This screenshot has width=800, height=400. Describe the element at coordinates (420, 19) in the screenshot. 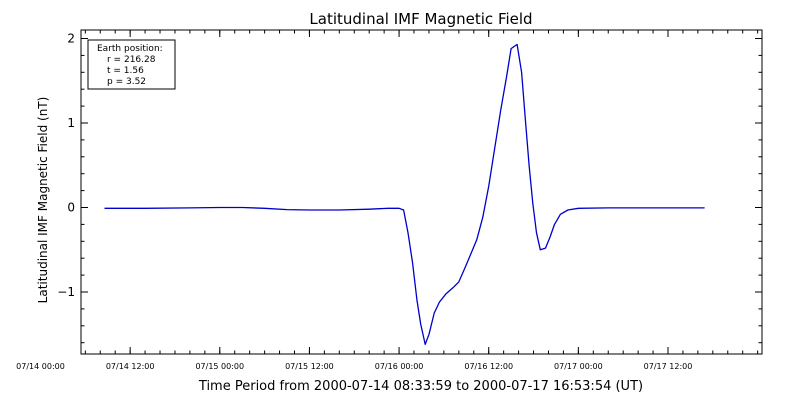

I see `chart-title: Latitudinal IMF Magnetic Field` at that location.